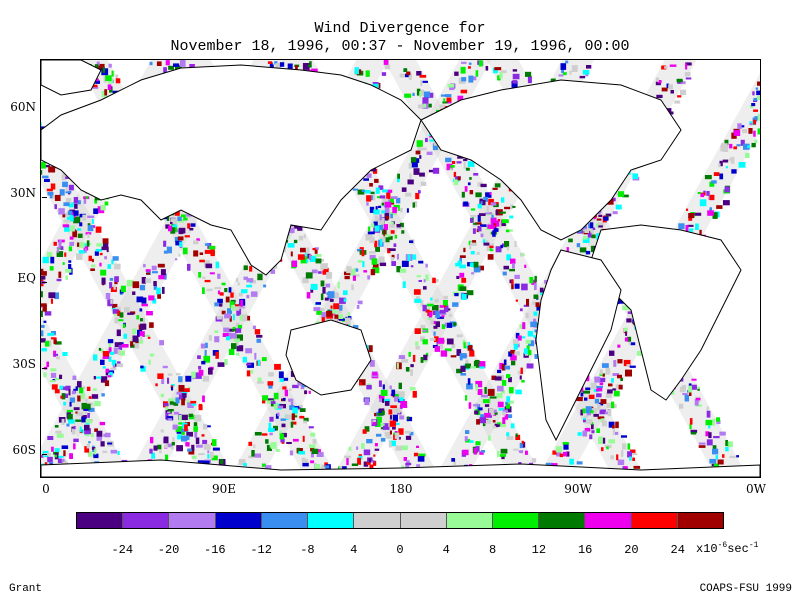 This screenshot has height=600, width=800. What do you see at coordinates (423, 520) in the screenshot?
I see `color-scale-cell` at bounding box center [423, 520].